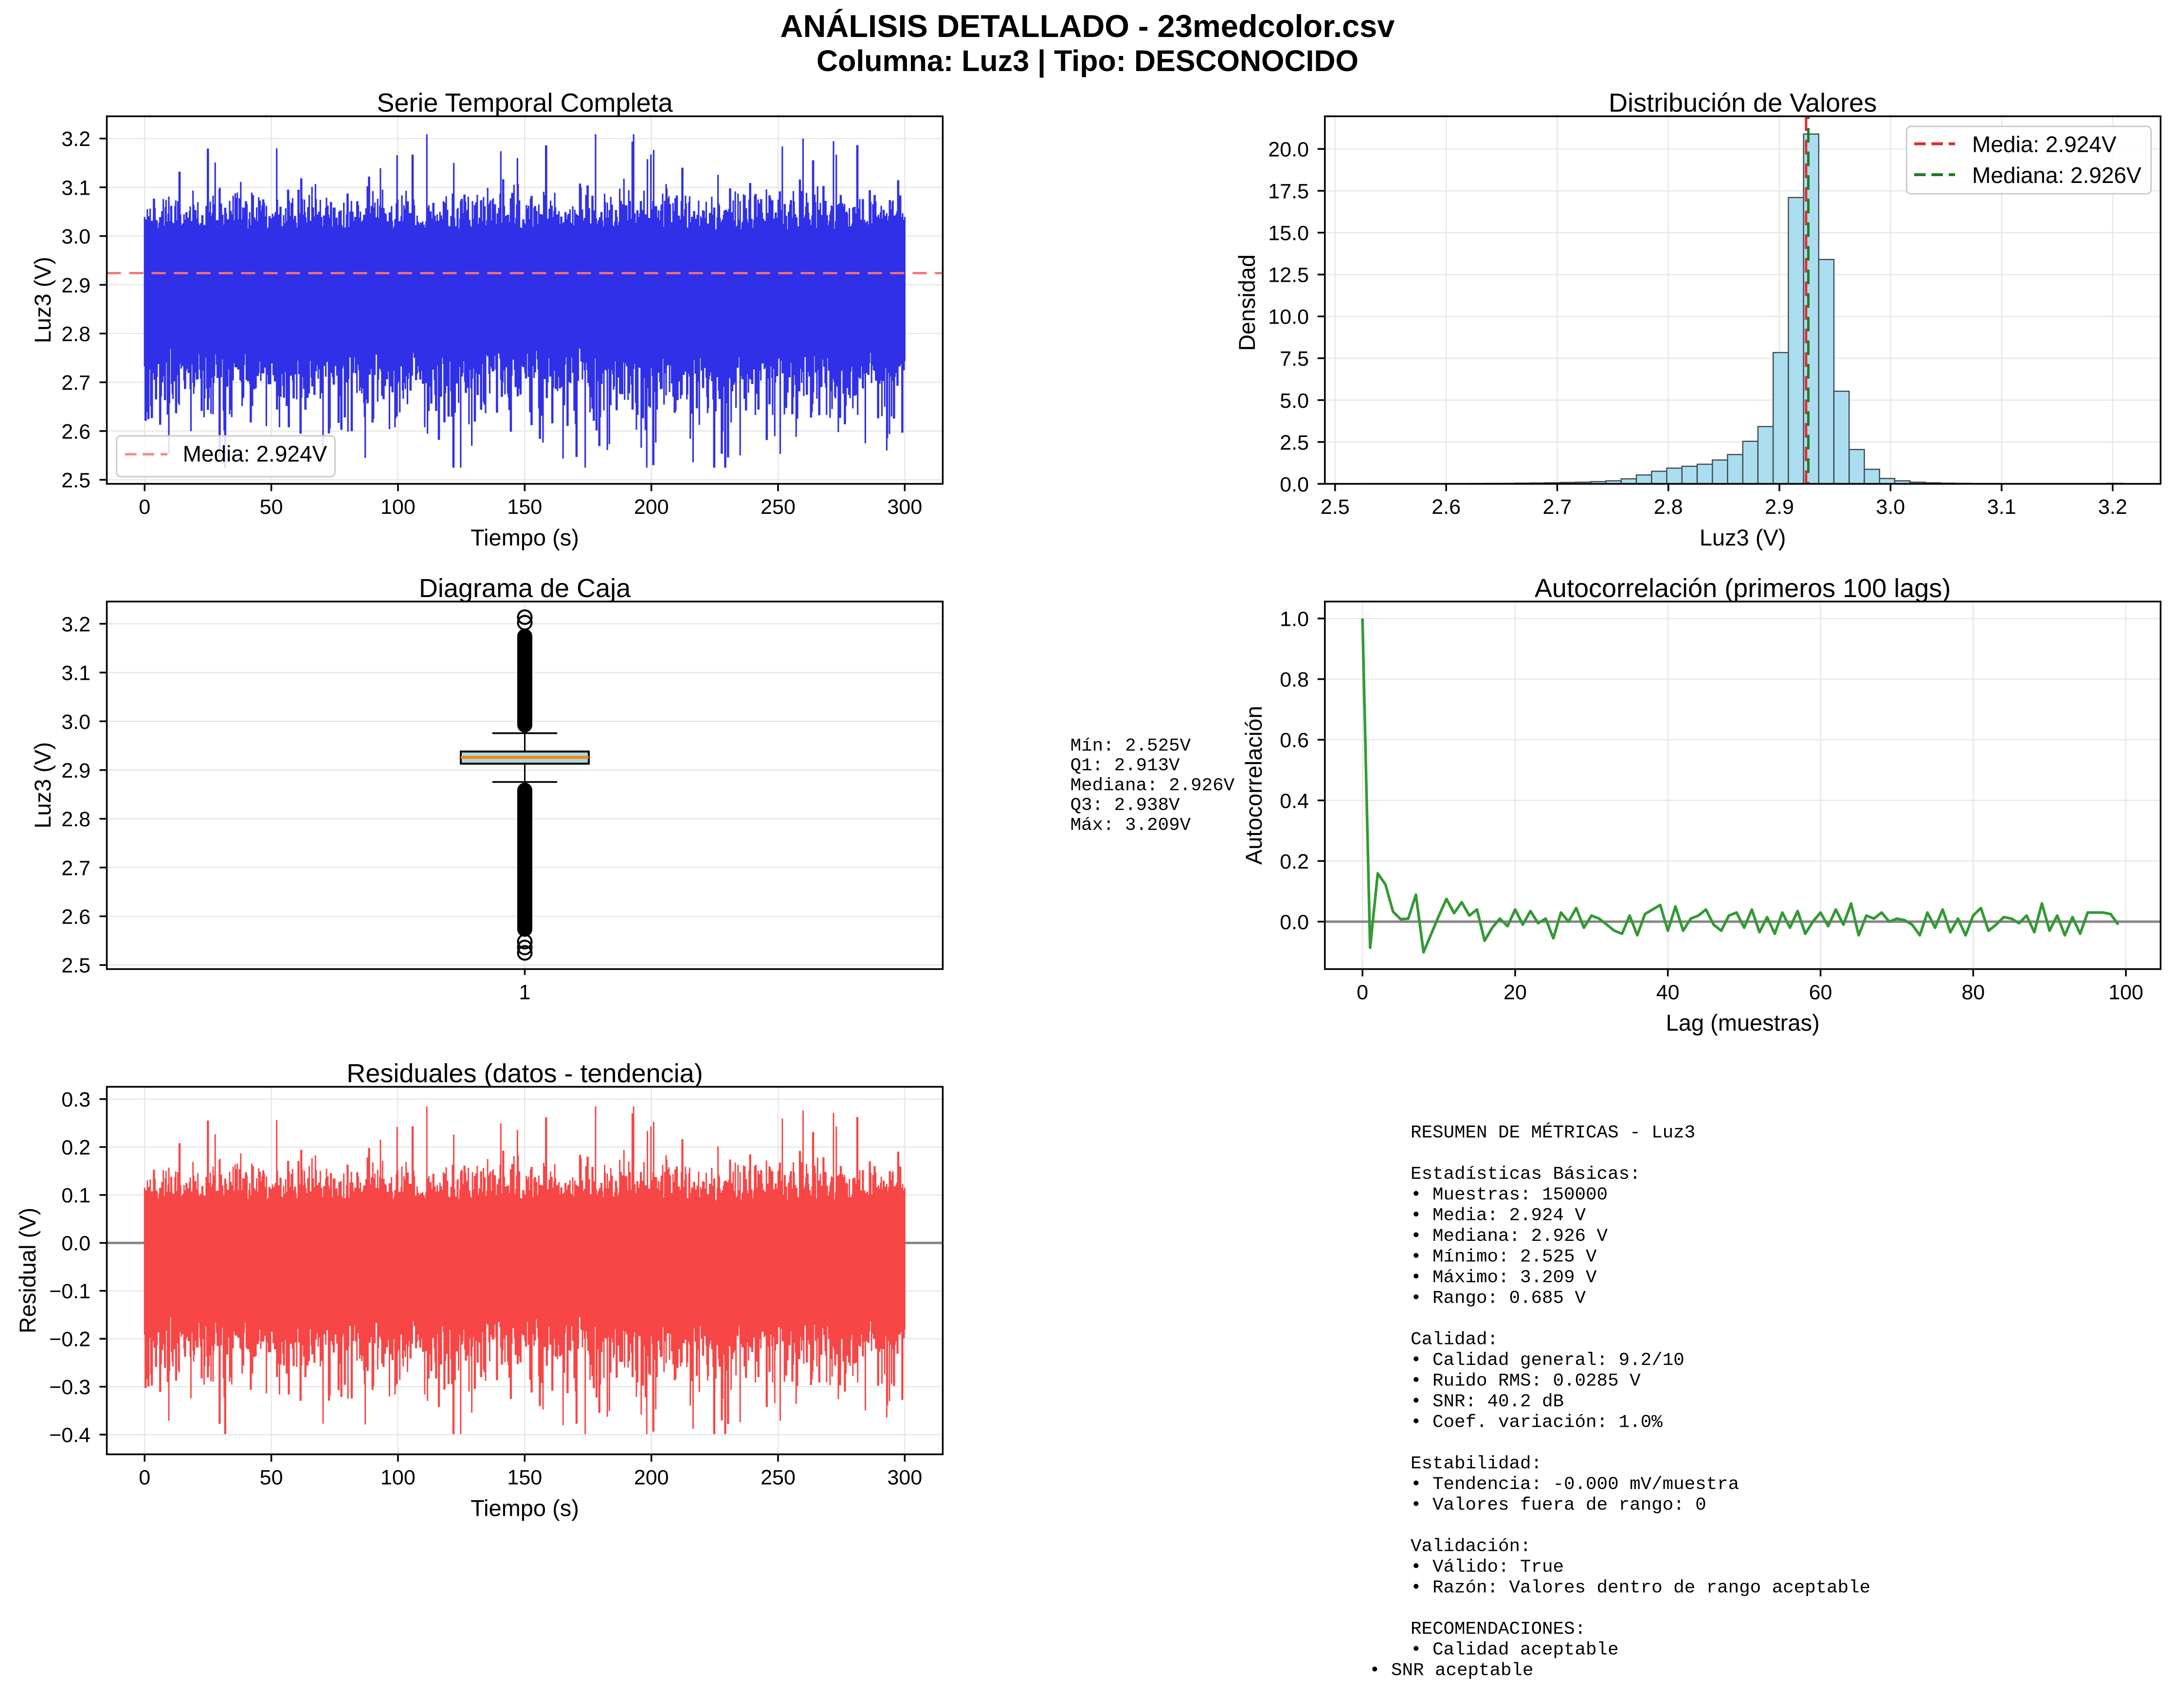  What do you see at coordinates (525, 588) in the screenshot?
I see `svg-text: Diagrama de Caja` at bounding box center [525, 588].